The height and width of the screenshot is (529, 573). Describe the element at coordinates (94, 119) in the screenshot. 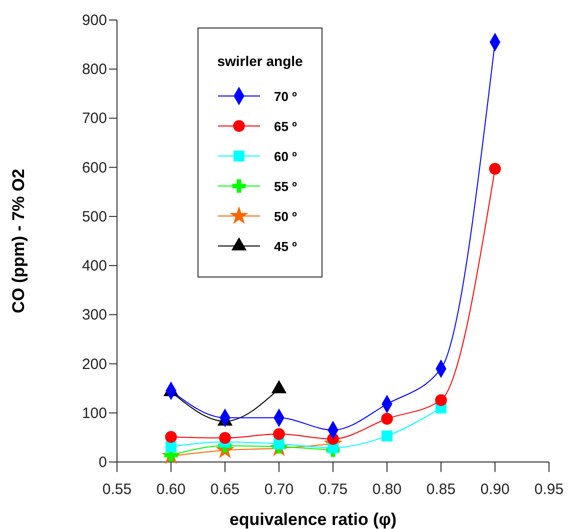

I see `y-tick-label: 700` at that location.